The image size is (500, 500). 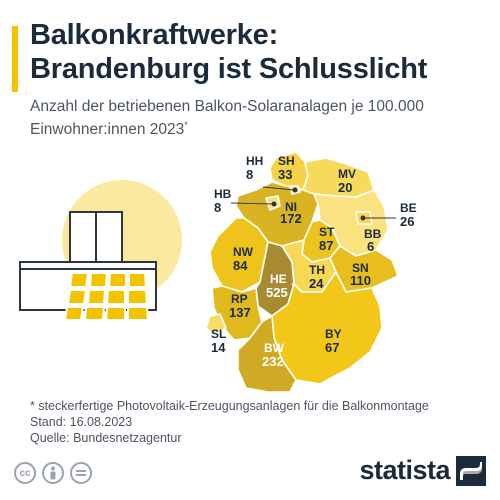 I want to click on label-code-BE: BE, so click(x=408, y=208).